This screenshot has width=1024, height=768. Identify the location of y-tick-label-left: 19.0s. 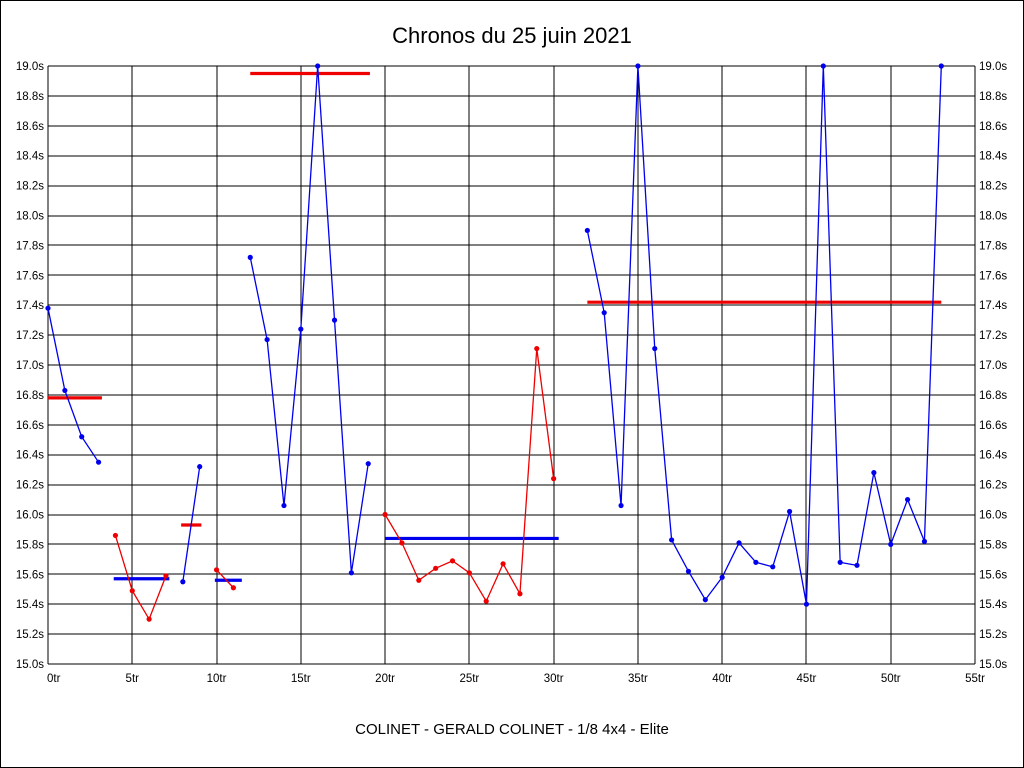
(30, 67).